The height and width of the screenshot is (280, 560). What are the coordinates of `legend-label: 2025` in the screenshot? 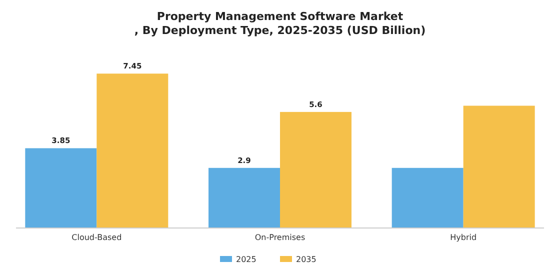 It's located at (246, 259).